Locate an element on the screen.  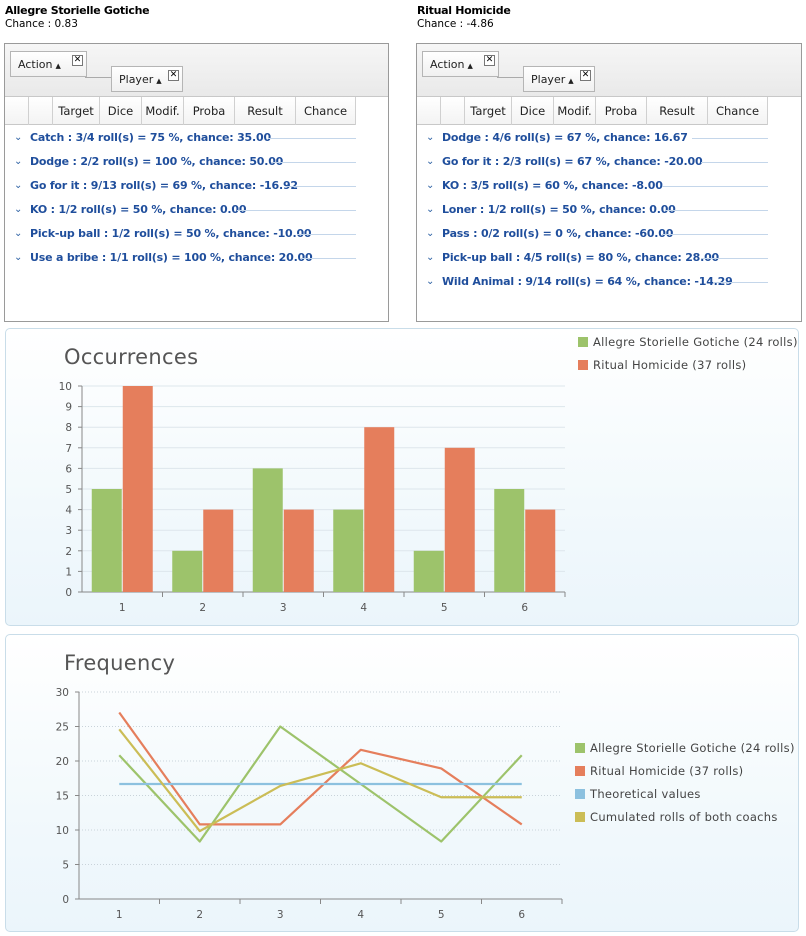
group-by-area: Action ▲ ✕ Player ▲ ✕ is located at coordinates (196, 70).